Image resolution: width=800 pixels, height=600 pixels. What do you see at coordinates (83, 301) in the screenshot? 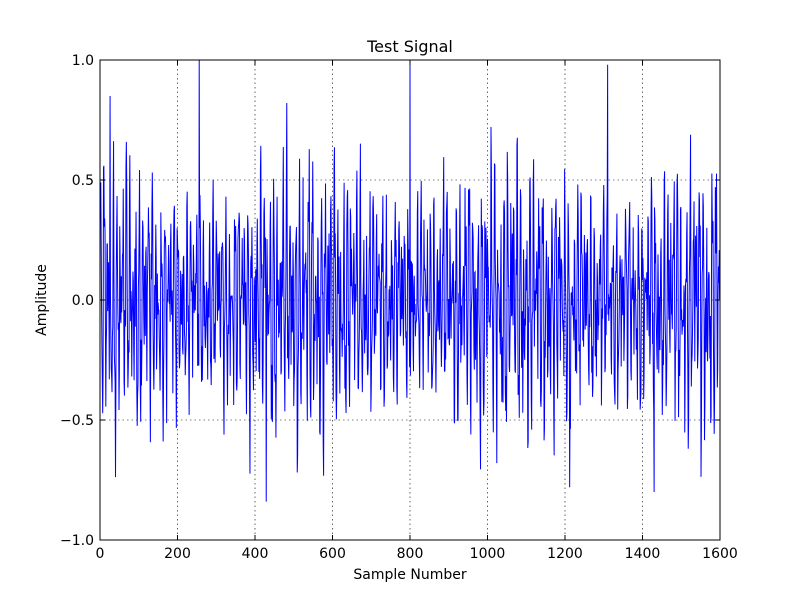
I see `y-tick-label: 0.0` at bounding box center [83, 301].